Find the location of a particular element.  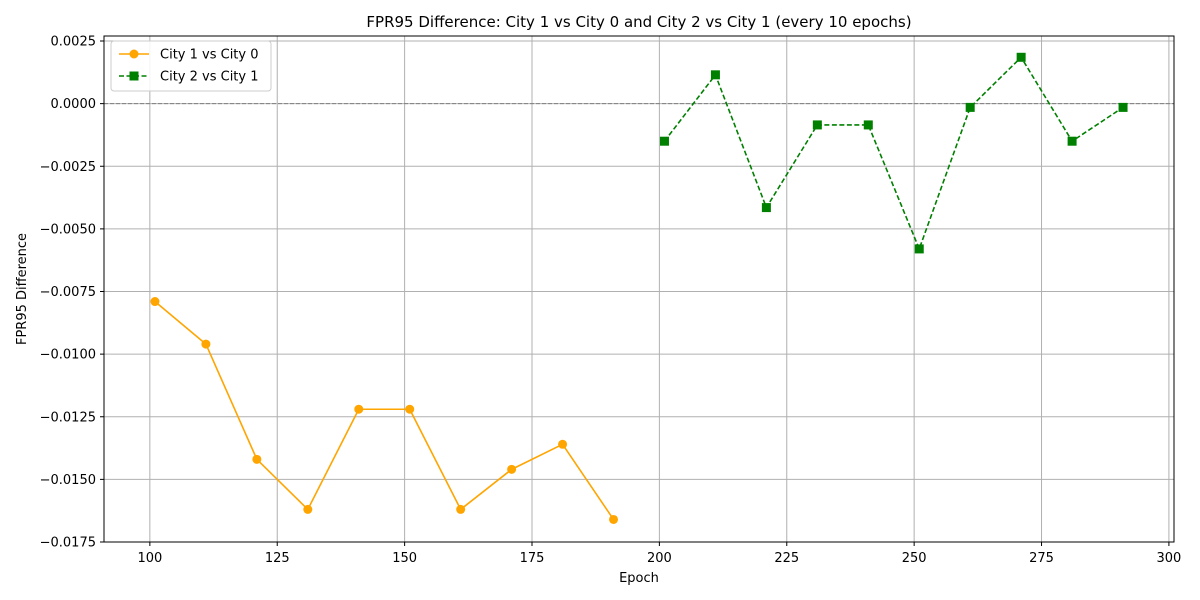

y-tick-label: −0.0150 is located at coordinates (68, 480).